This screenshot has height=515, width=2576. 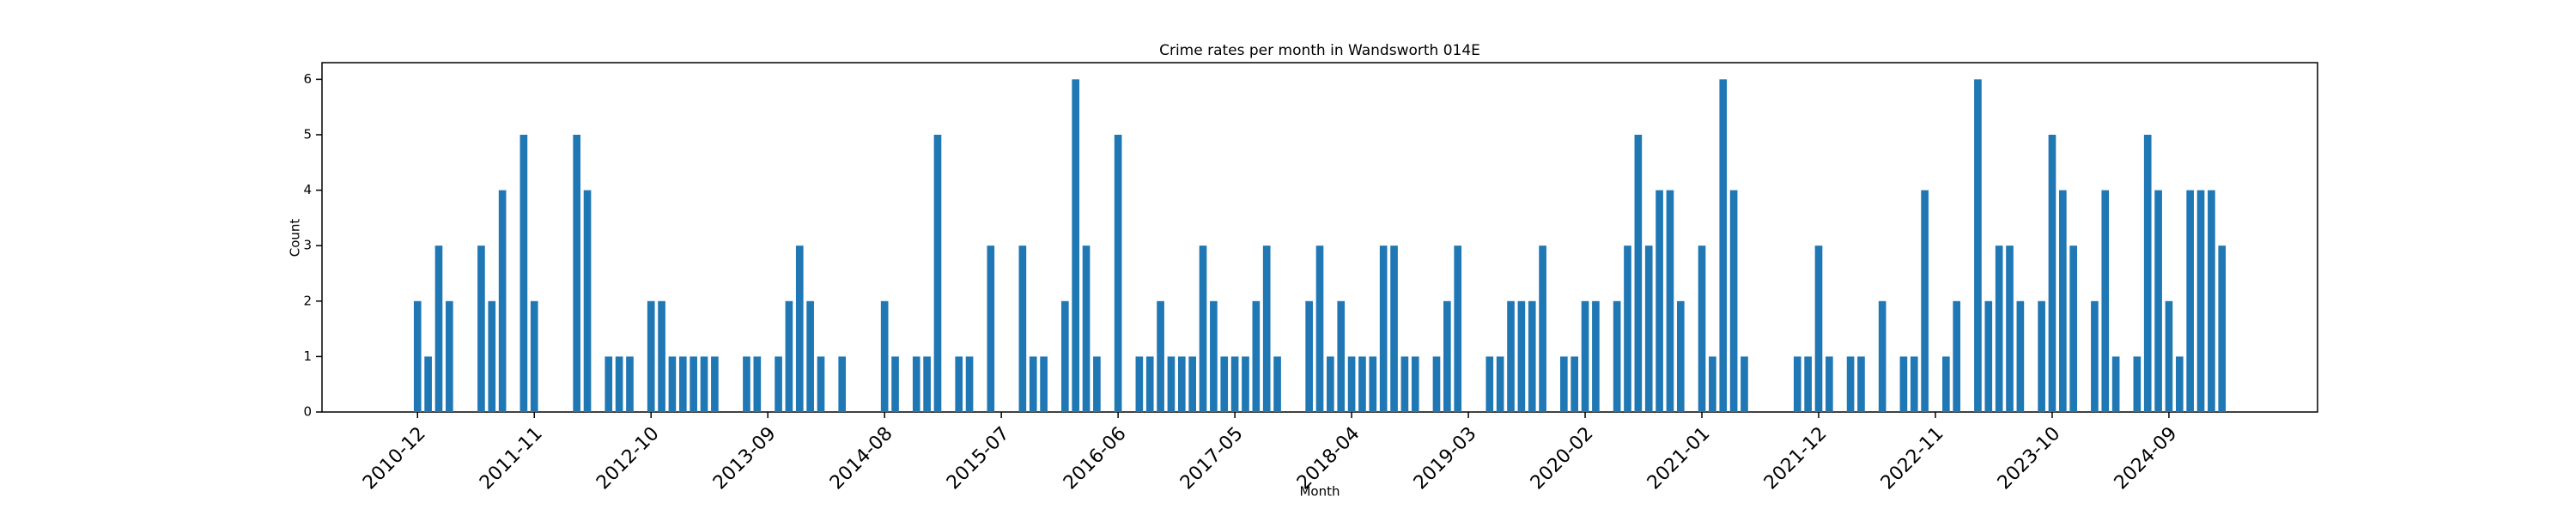 What do you see at coordinates (307, 189) in the screenshot?
I see `y-tick-label: 4` at bounding box center [307, 189].